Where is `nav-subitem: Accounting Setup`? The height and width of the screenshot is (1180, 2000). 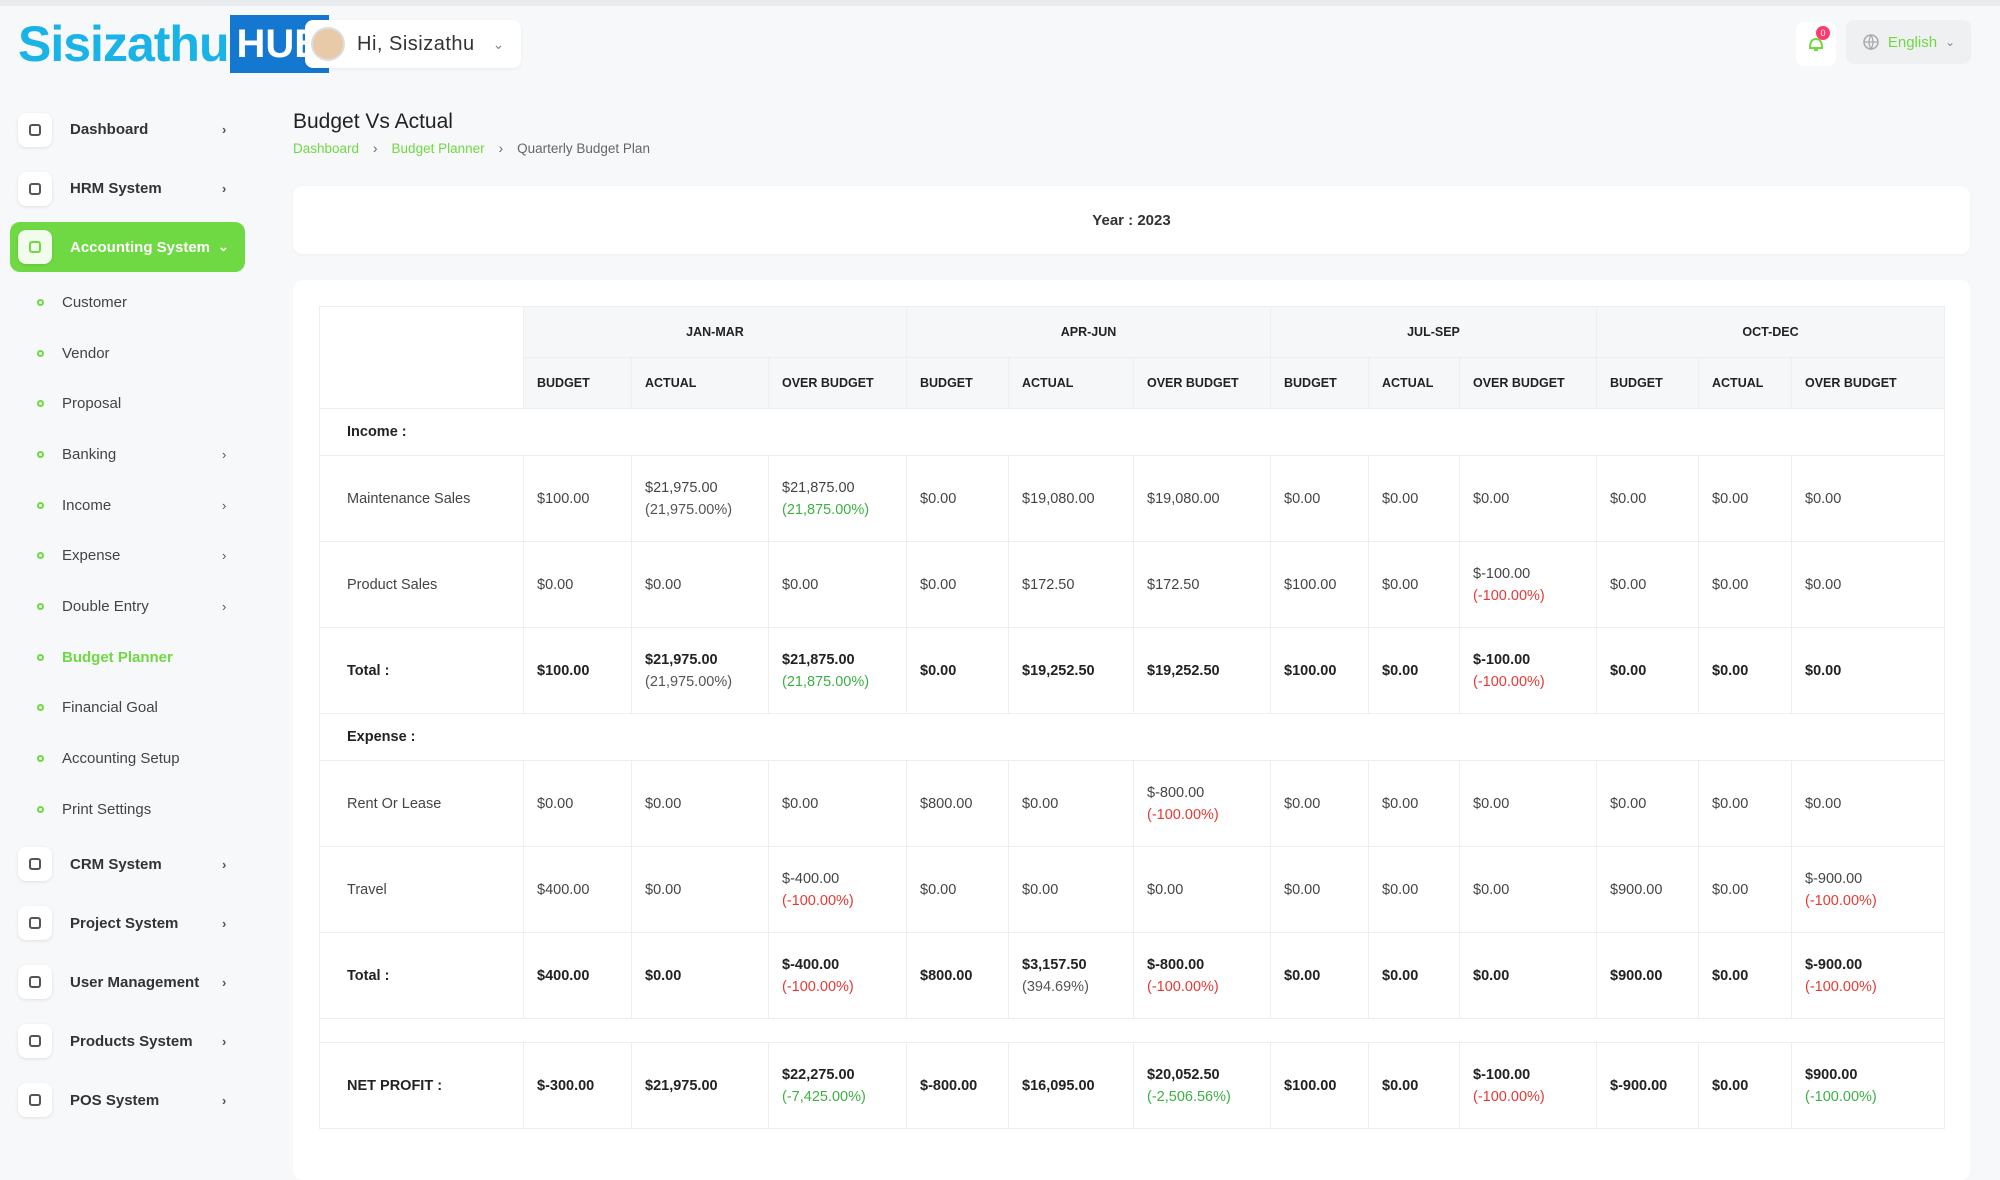 nav-subitem: Accounting Setup is located at coordinates (142, 758).